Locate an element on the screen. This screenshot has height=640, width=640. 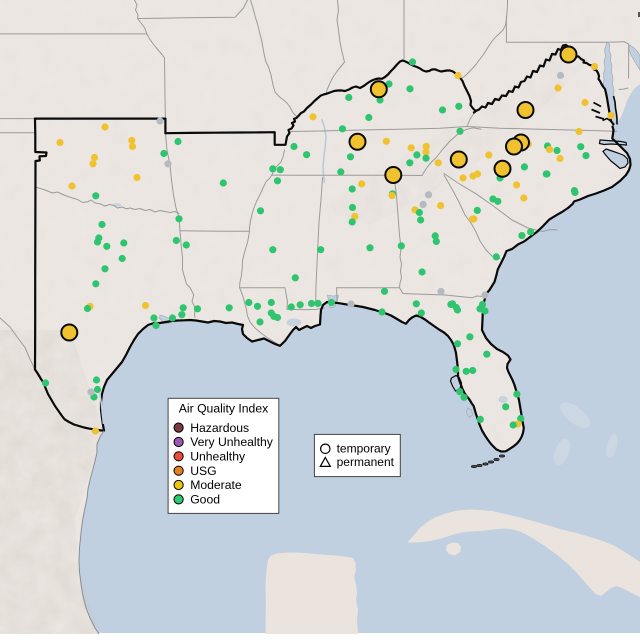
svg-text: temporary is located at coordinates (364, 449).